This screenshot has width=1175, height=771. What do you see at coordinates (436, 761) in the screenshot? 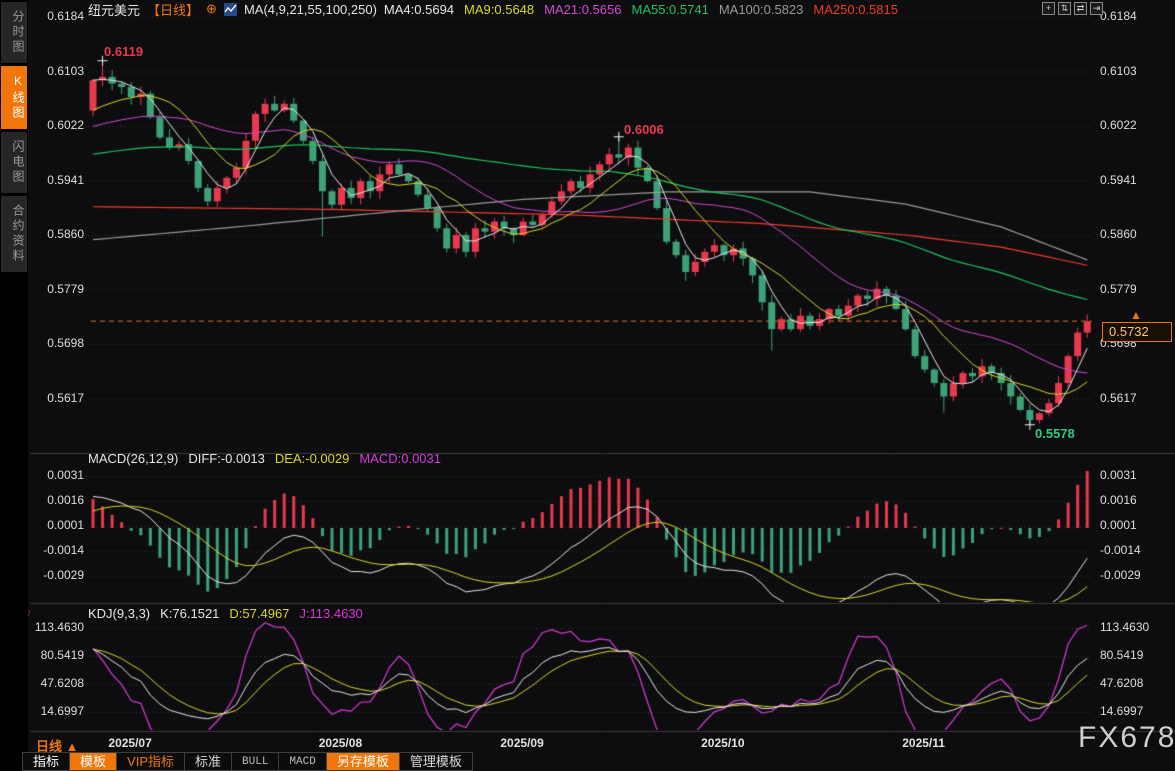
I see `toolbar-button-管理模板: 管理模板` at bounding box center [436, 761].